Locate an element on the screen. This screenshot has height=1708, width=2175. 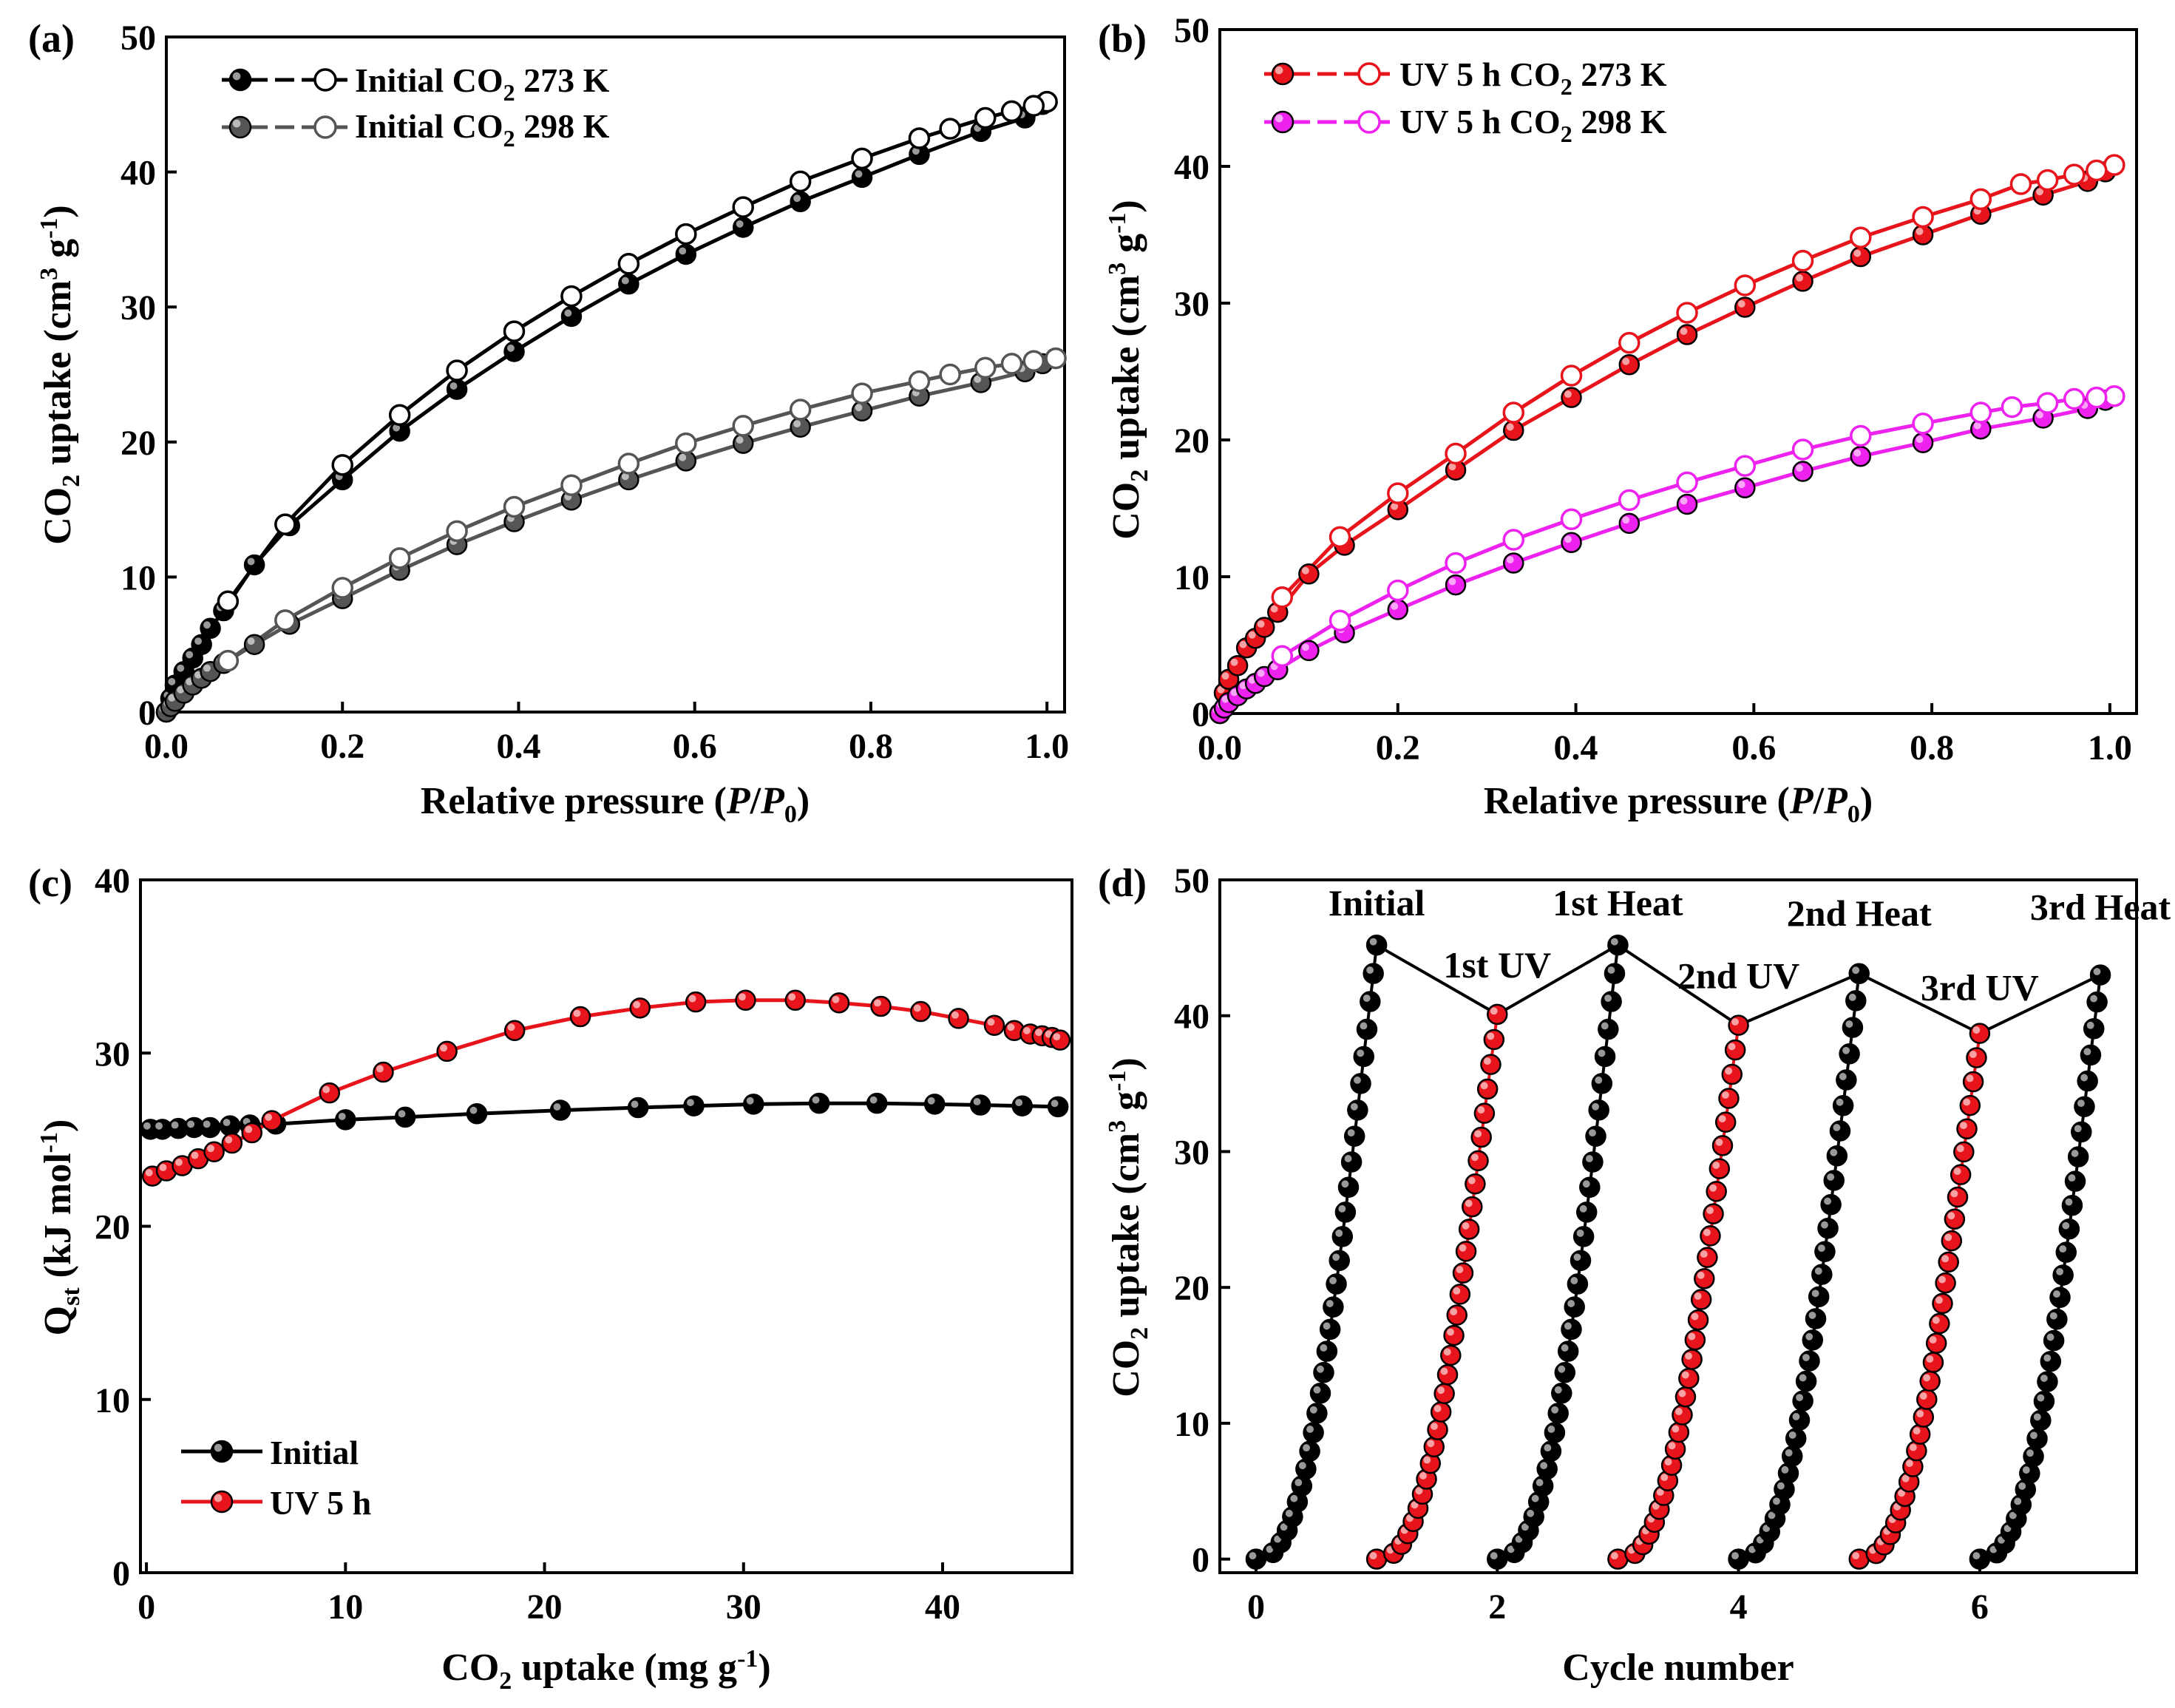
panel-d-ylabel: CO2 uptake (cm3 g-1) is located at coordinates (1128, 1227).